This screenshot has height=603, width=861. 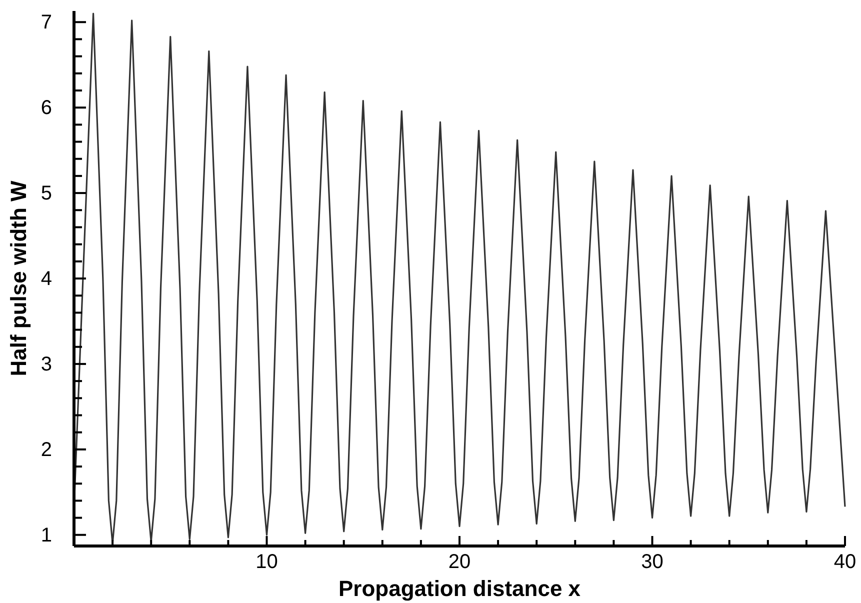 I want to click on y-tick-label: 5, so click(x=46, y=193).